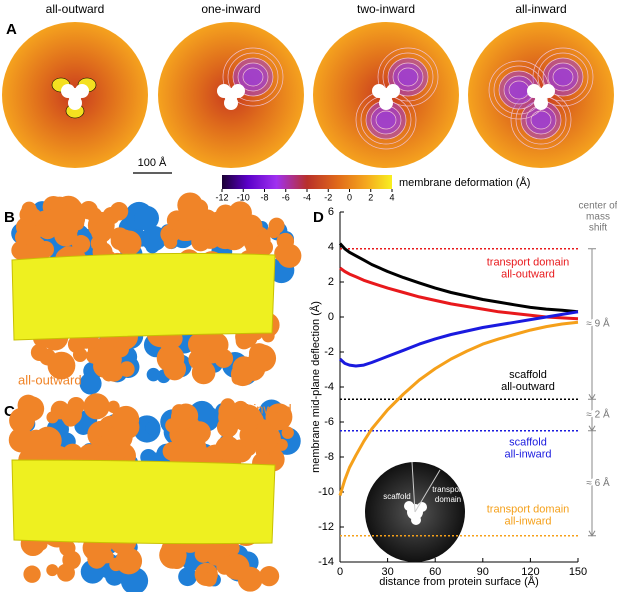 Image resolution: width=617 pixels, height=592 pixels. I want to click on y-tick-label: -8, so click(329, 457).